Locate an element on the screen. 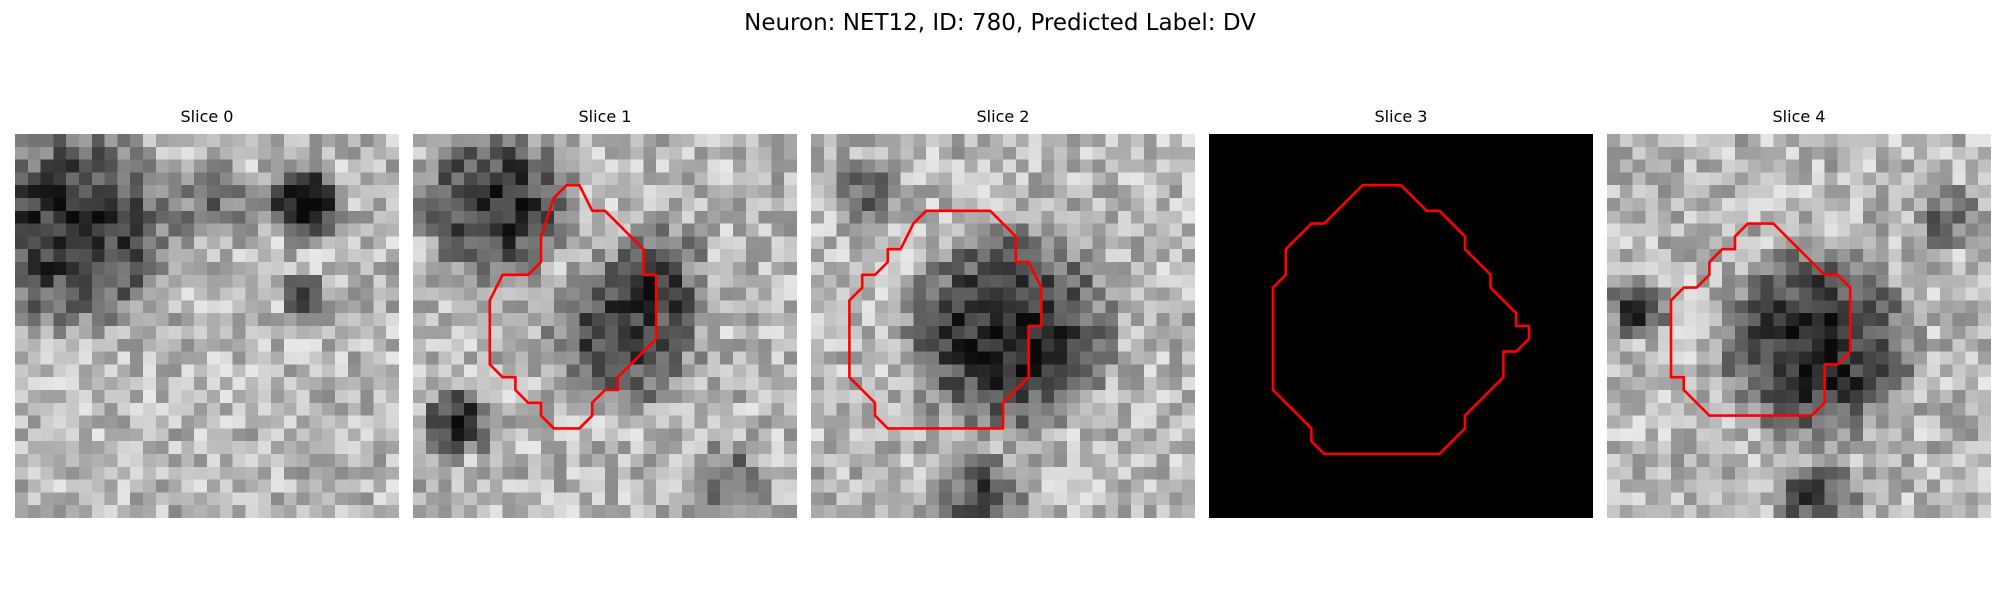  slice-title-4: Slice 4 is located at coordinates (1799, 116).